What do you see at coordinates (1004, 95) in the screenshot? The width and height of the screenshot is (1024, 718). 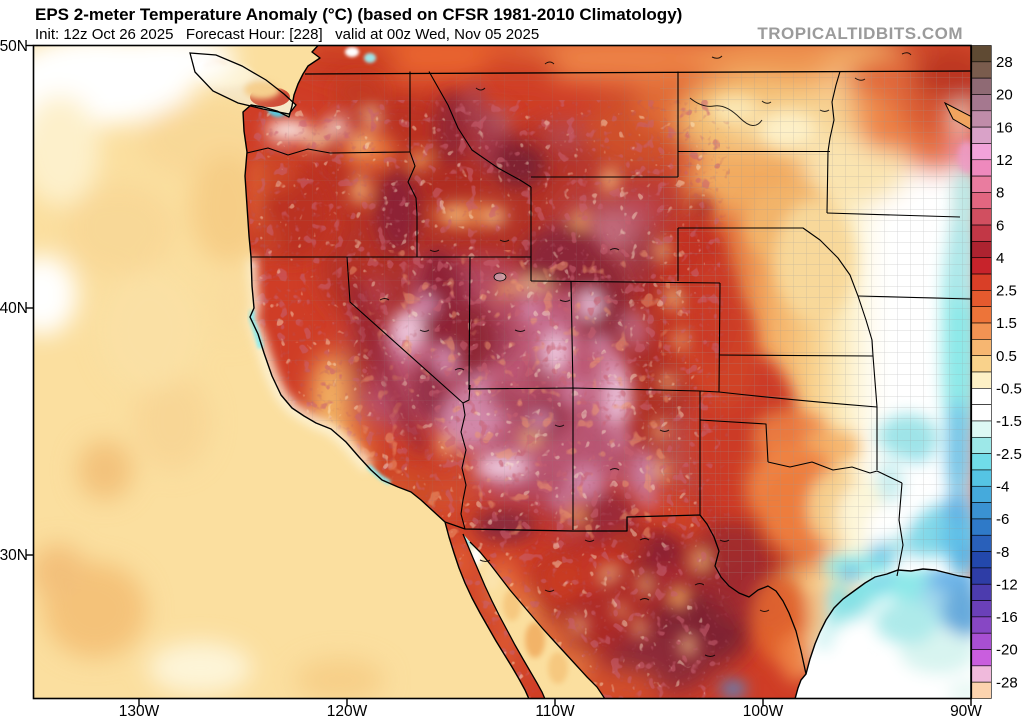 I see `svg-text: 20` at bounding box center [1004, 95].